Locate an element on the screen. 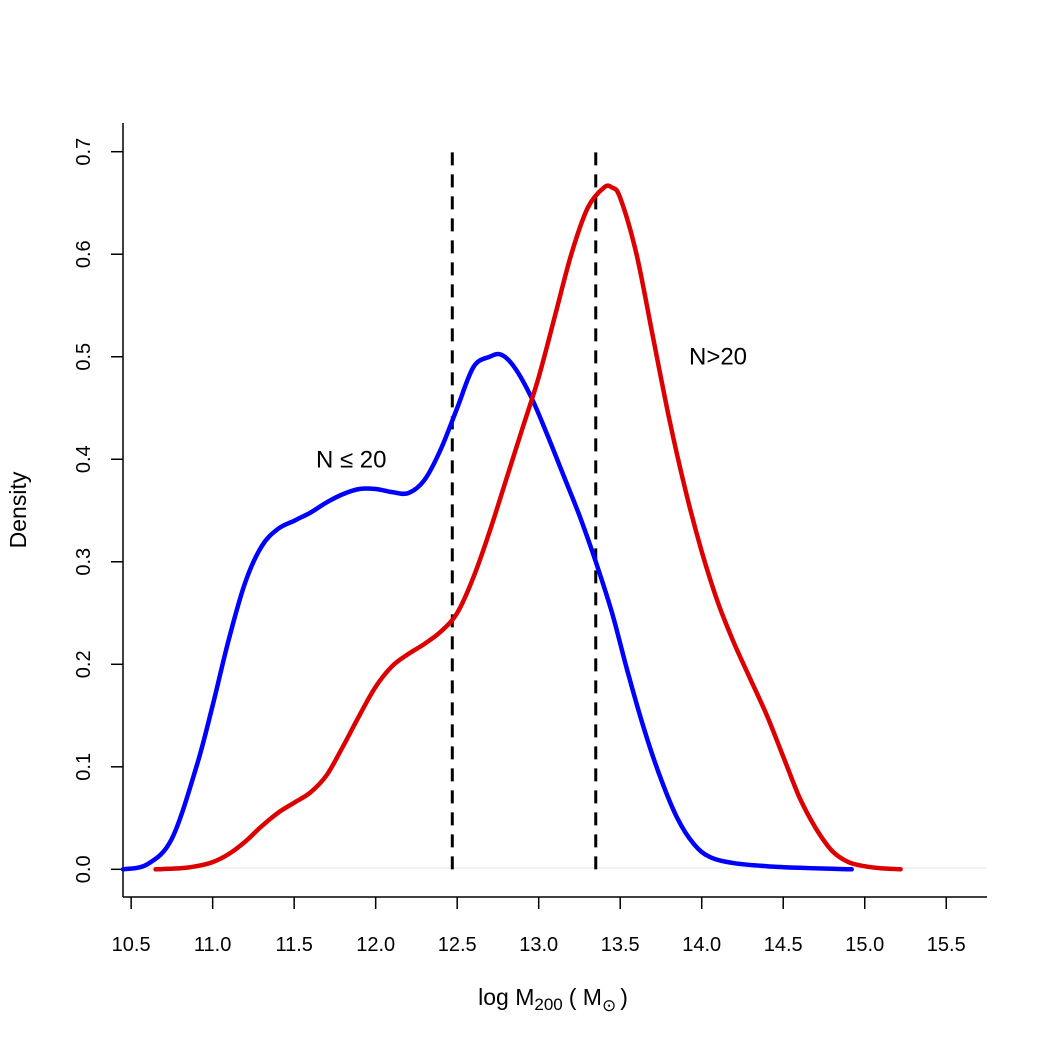 This screenshot has height=1050, width=1050. y-axis-ticks: 0.0 0.1 0.2 0.3 0.4 0.5 0.6 0.7 is located at coordinates (98, 510).